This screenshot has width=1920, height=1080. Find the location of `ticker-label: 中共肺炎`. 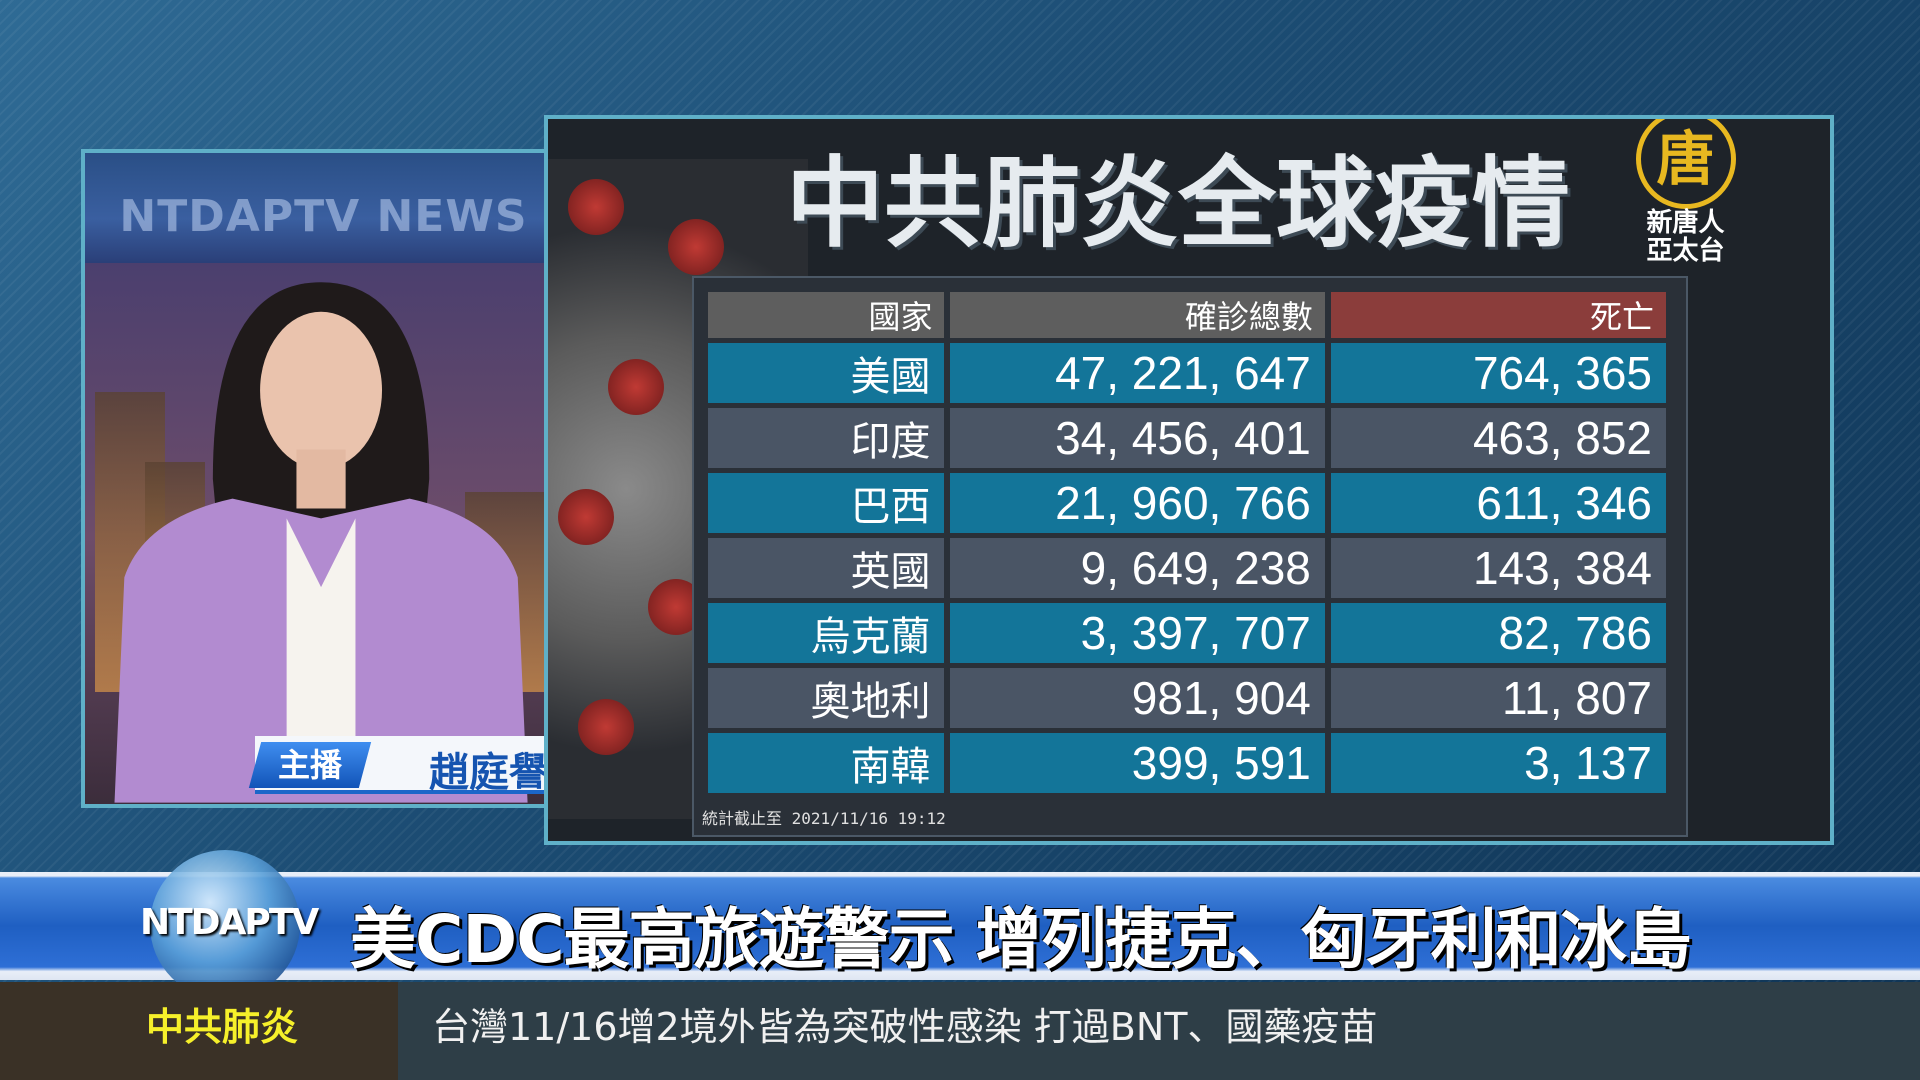

ticker-label: 中共肺炎 is located at coordinates (199, 1031).